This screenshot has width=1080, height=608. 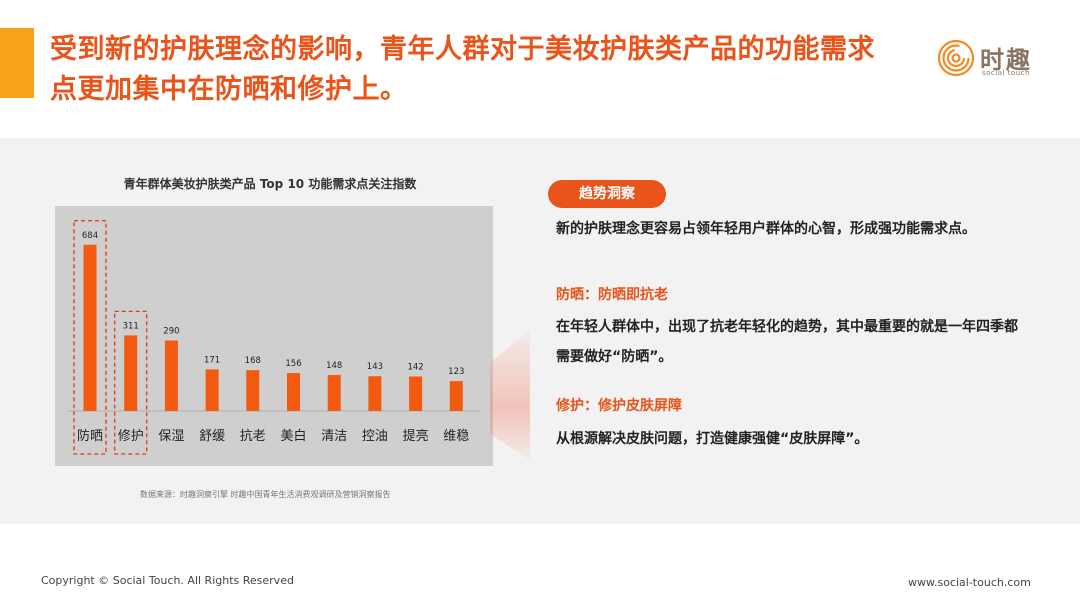 I want to click on insight-badge: 趋势洞察, so click(x=607, y=194).